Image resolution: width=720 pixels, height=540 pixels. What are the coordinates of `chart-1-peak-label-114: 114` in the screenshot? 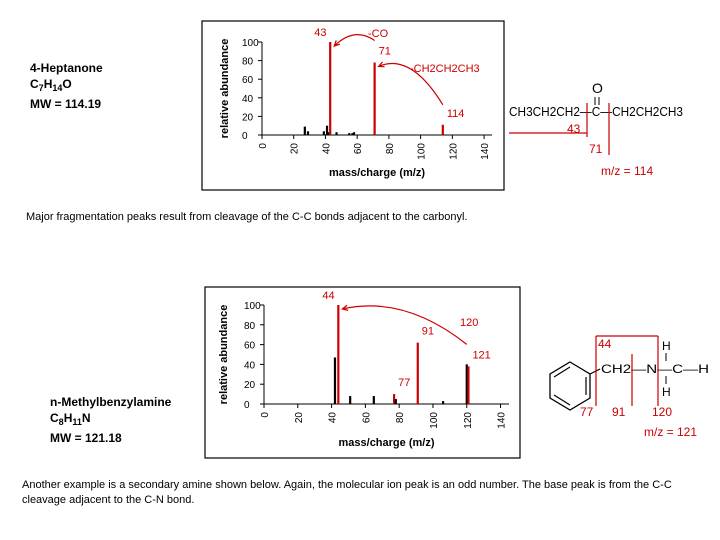 It's located at (456, 114).